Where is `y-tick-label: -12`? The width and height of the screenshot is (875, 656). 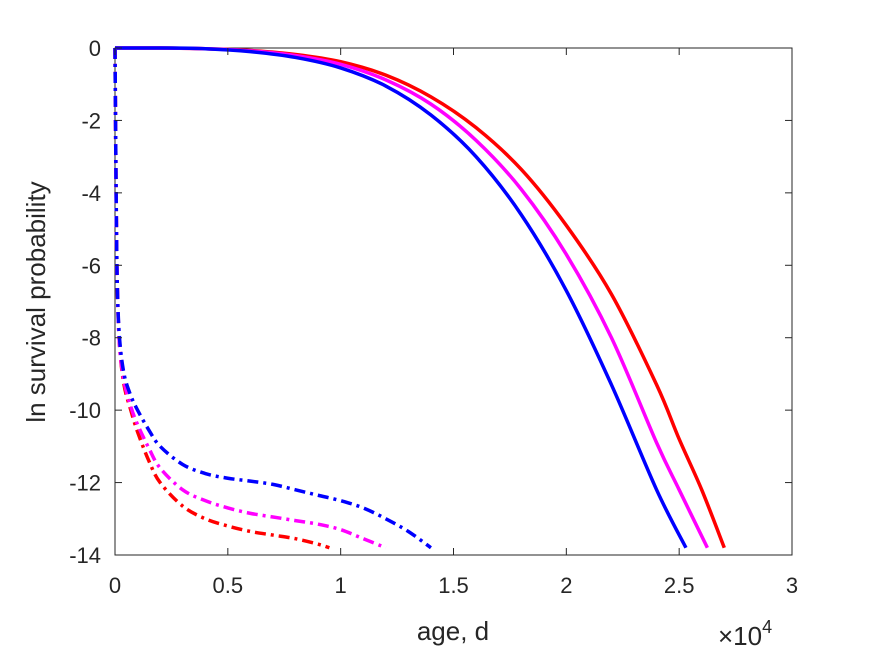 y-tick-label: -12 is located at coordinates (85, 483).